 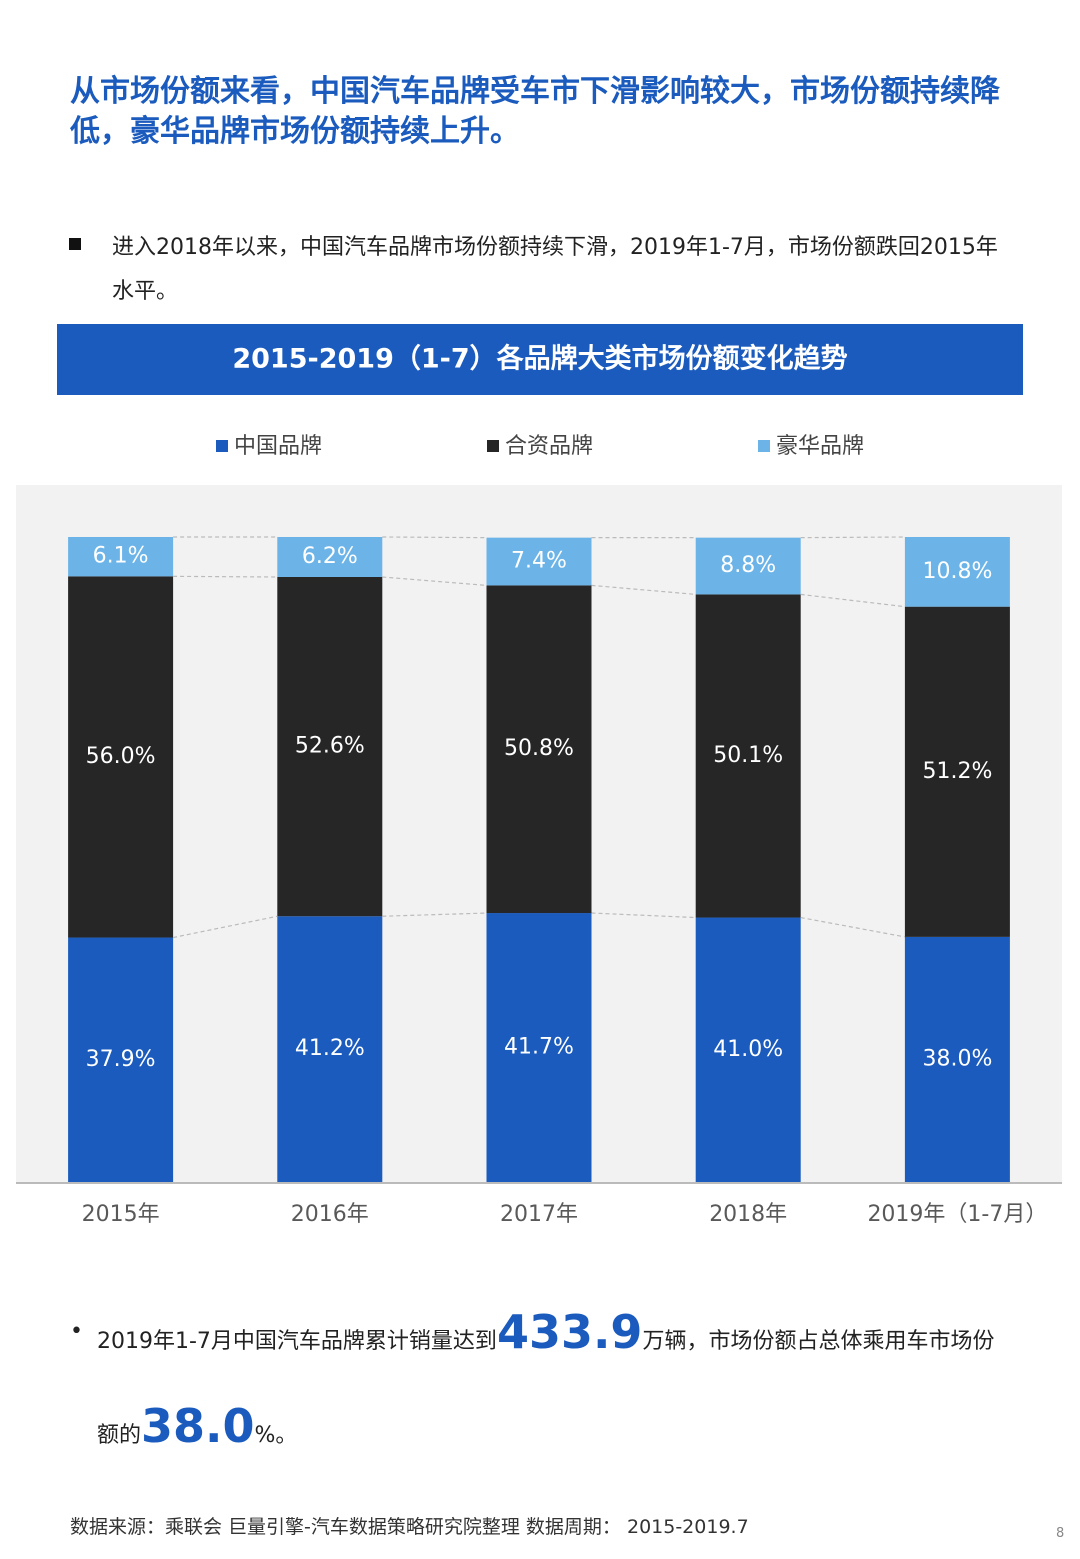 What do you see at coordinates (75, 244) in the screenshot?
I see `bullet-square` at bounding box center [75, 244].